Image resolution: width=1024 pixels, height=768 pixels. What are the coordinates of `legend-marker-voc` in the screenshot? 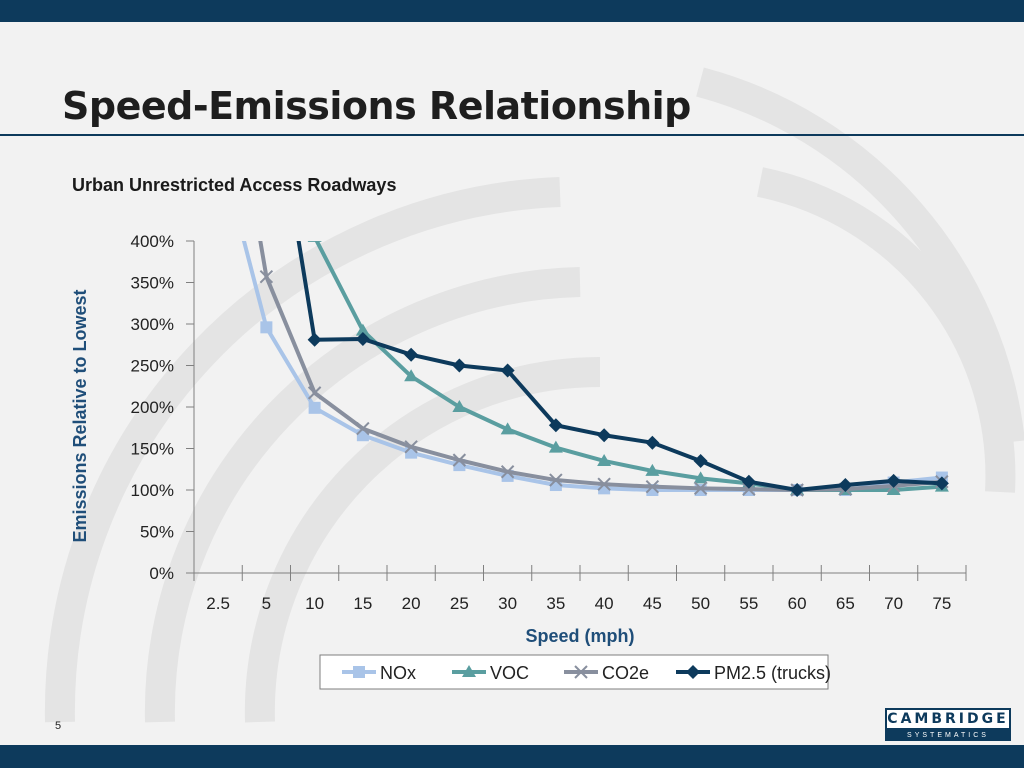 It's located at (469, 671).